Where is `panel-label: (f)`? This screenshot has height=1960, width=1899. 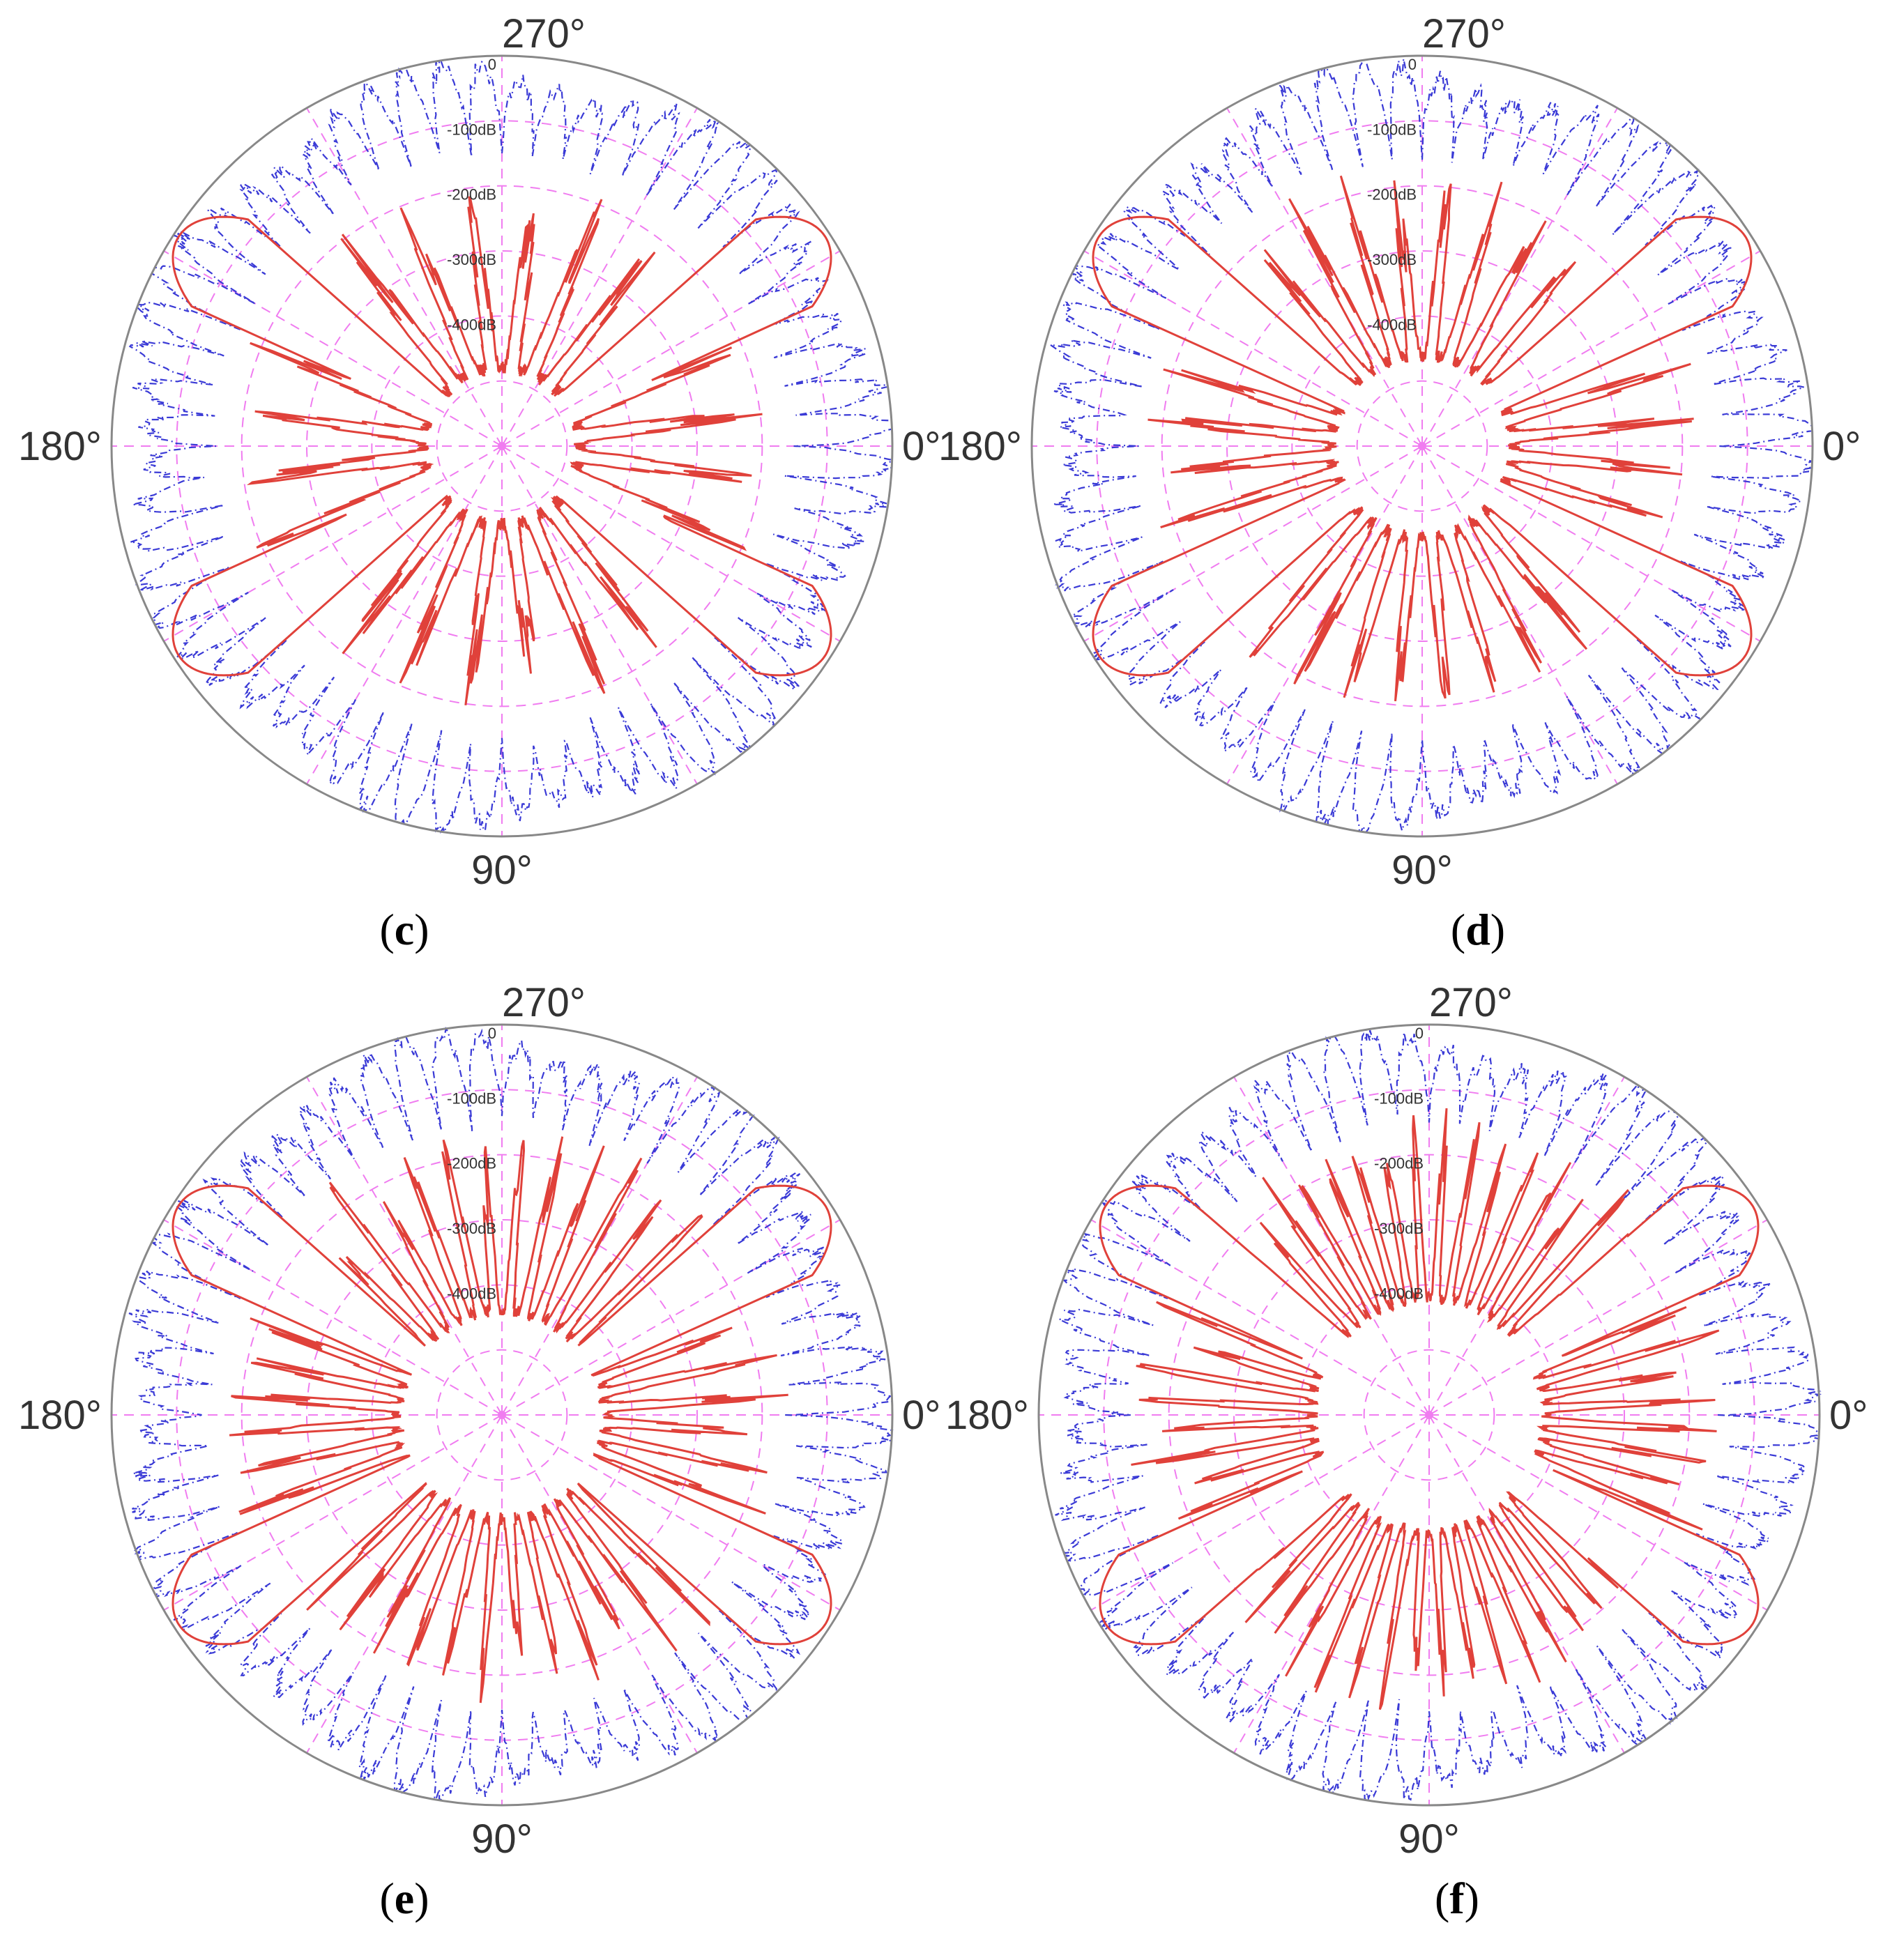 panel-label: (f) is located at coordinates (1457, 1898).